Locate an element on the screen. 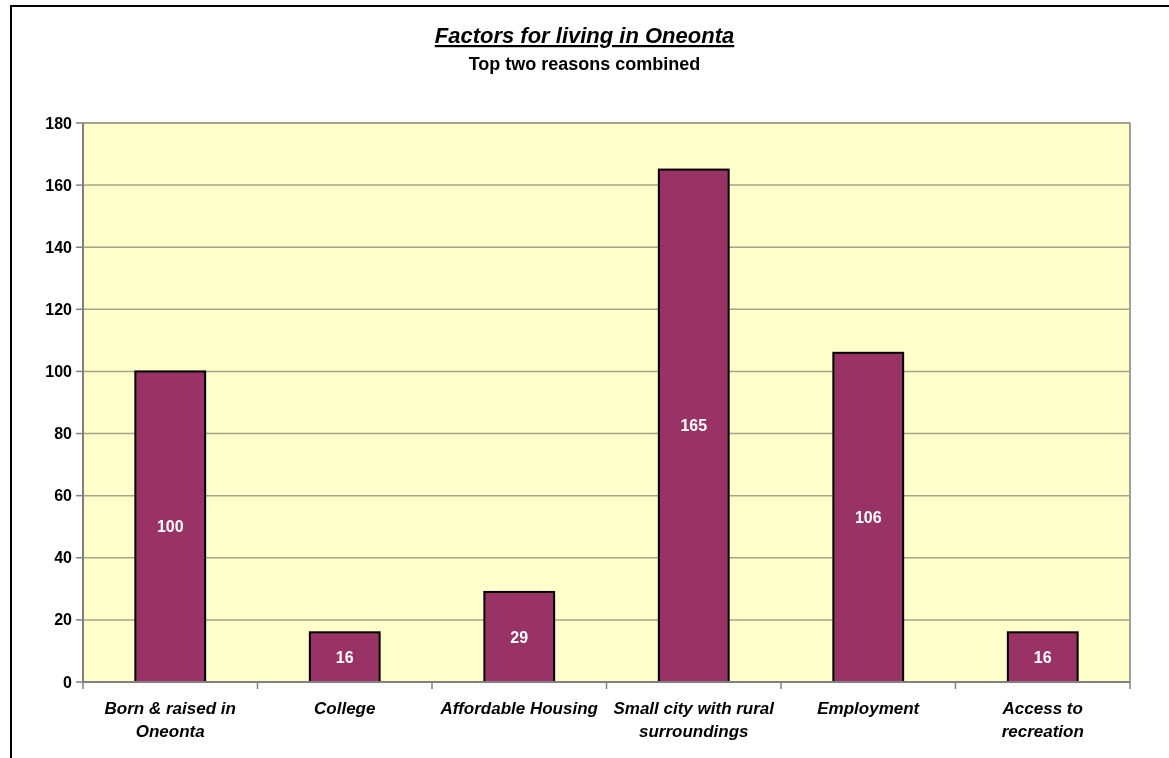 This screenshot has width=1169, height=758. x-tick-label: Small city with rural surroundings is located at coordinates (694, 720).